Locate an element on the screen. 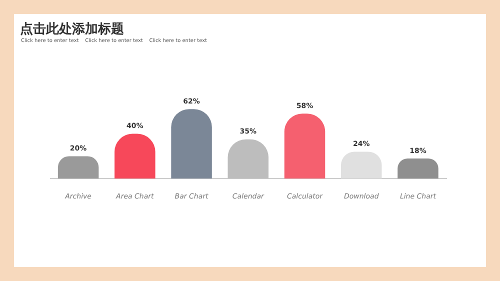  chart-title: 点击此处添加标题 is located at coordinates (72, 29).